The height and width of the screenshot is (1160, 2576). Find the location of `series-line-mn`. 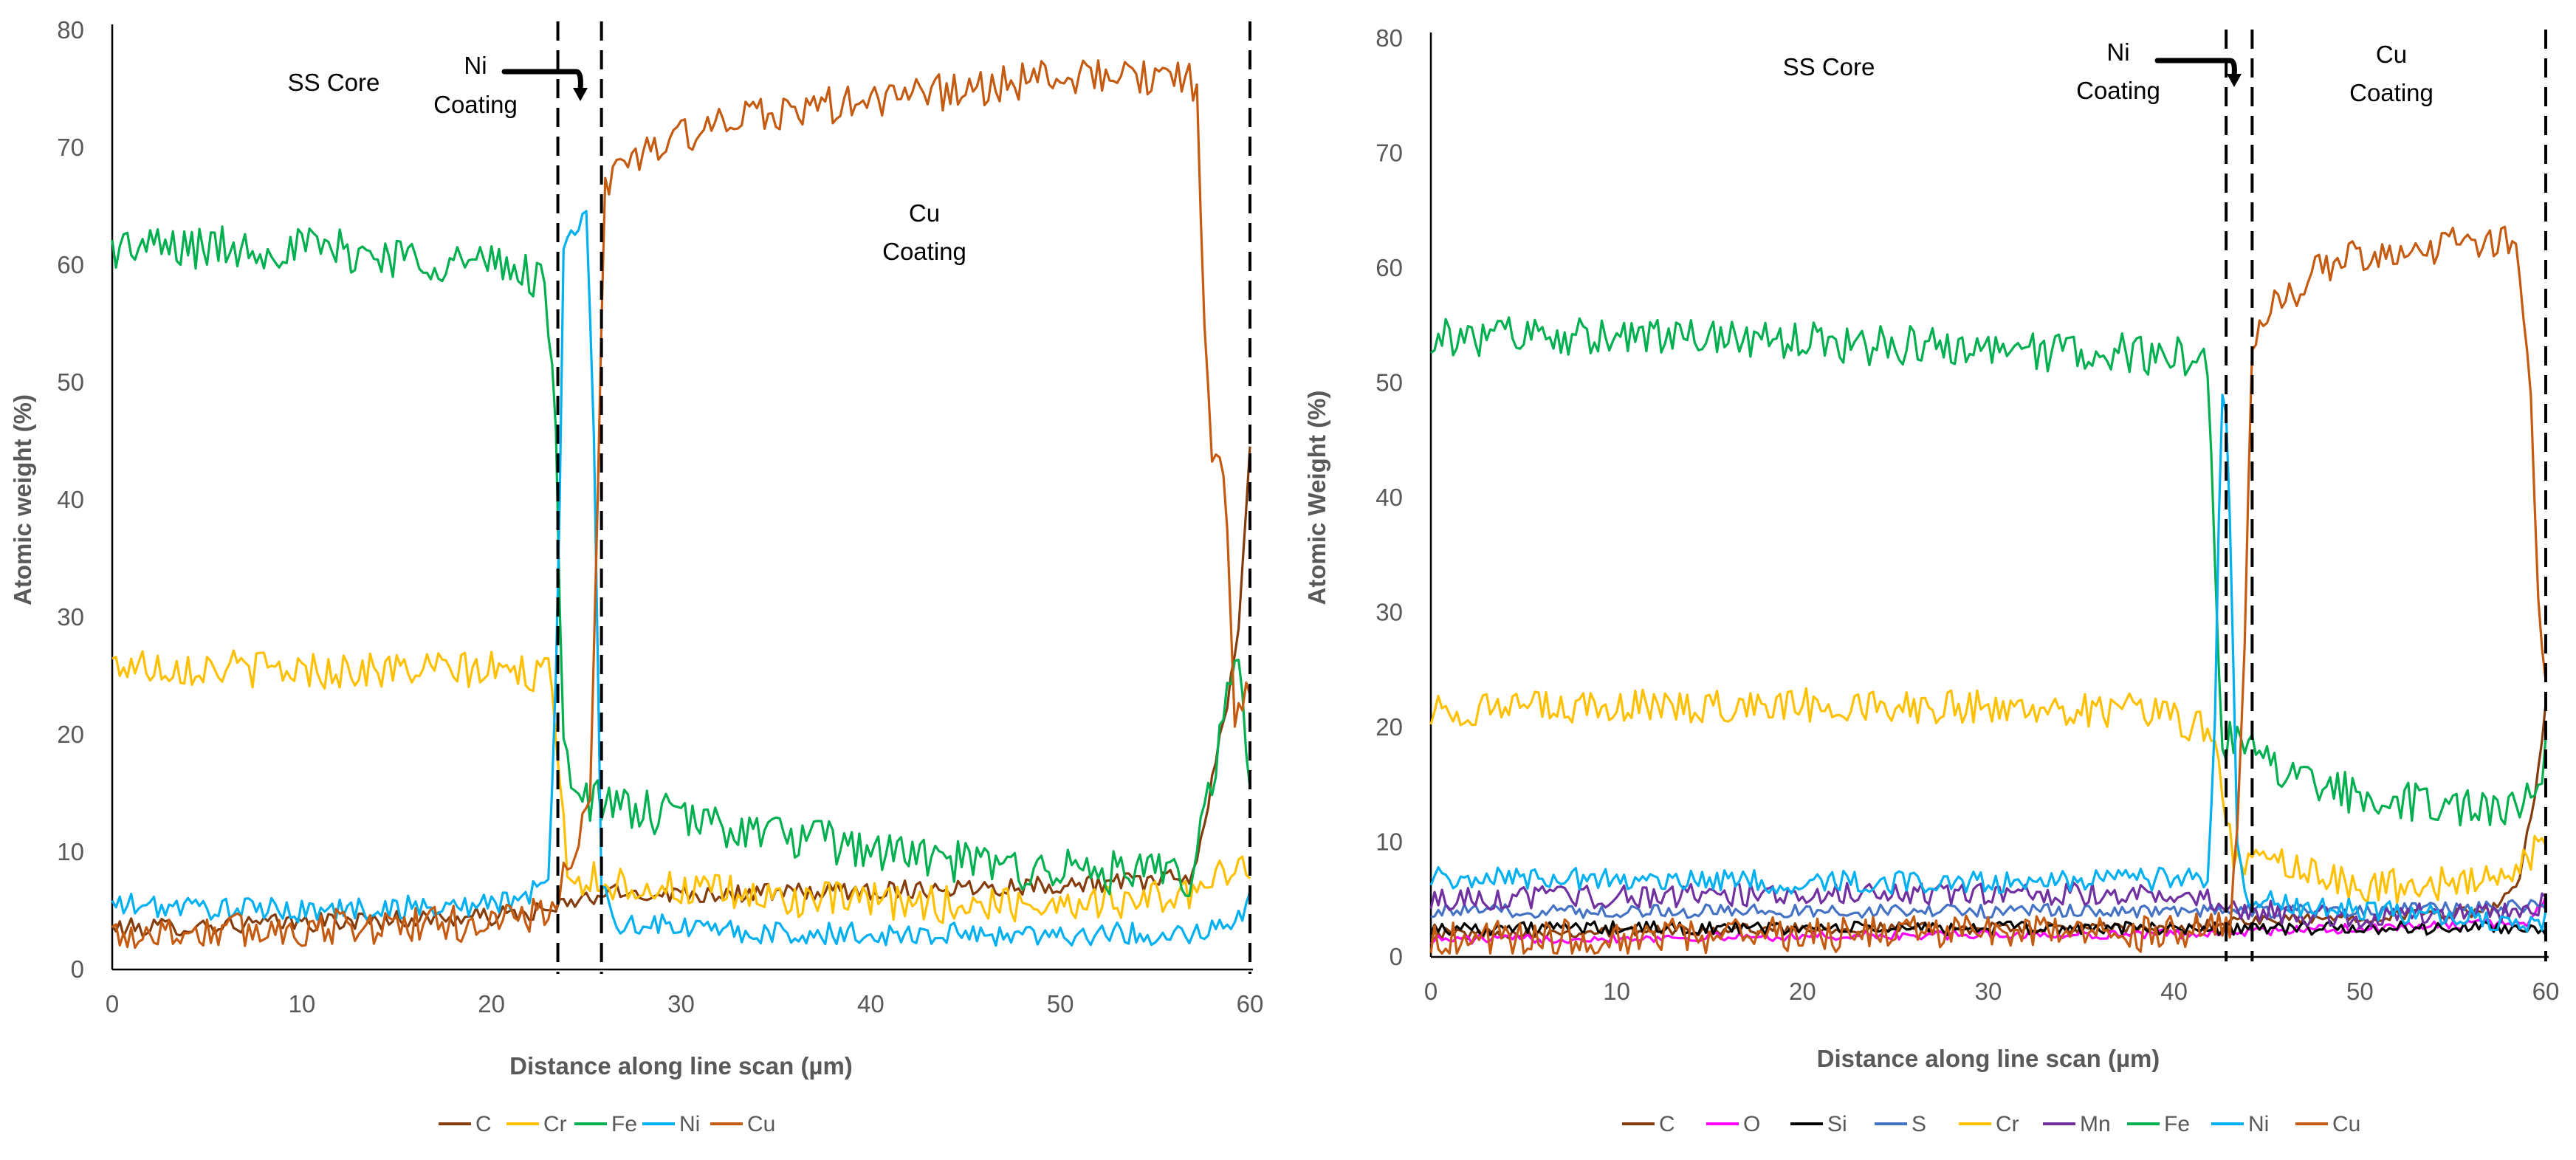

series-line-mn is located at coordinates (1988, 906).